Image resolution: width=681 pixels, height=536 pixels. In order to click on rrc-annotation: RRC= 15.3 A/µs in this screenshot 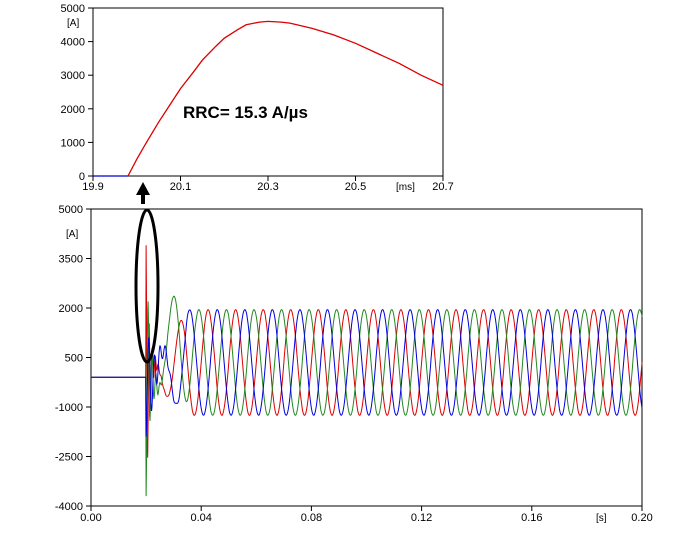, I will do `click(245, 112)`.